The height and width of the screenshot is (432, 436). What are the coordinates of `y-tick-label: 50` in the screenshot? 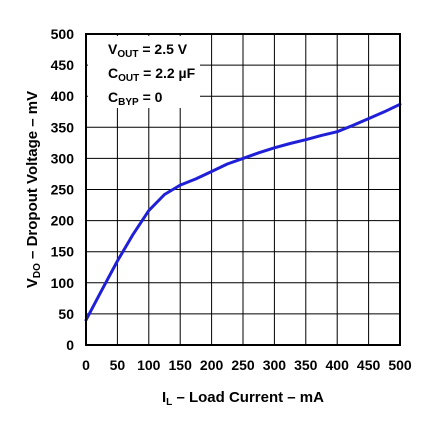 It's located at (66, 314).